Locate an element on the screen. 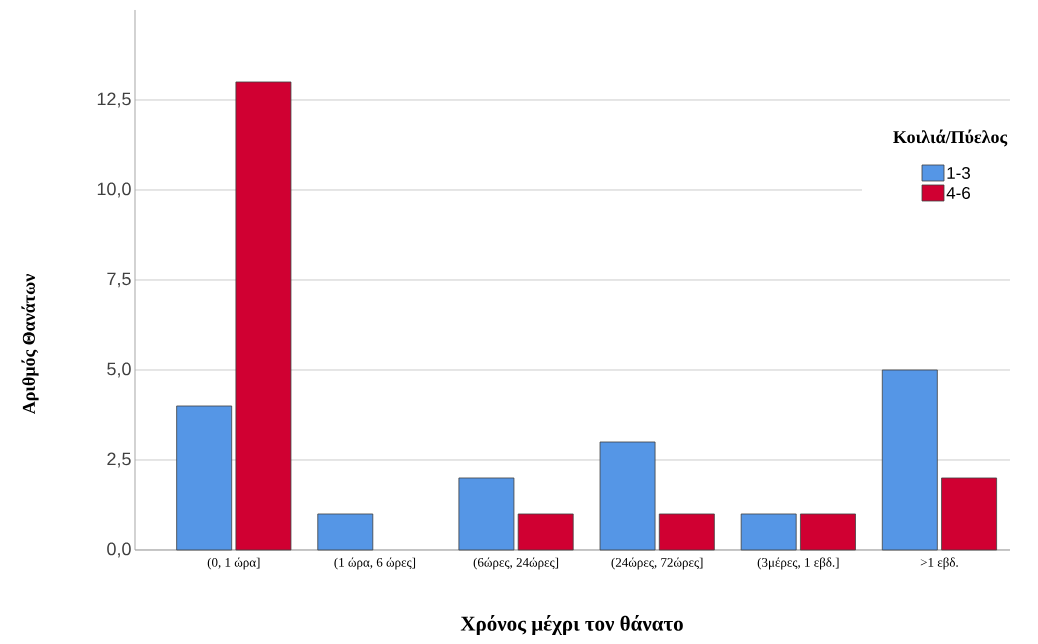 This screenshot has width=1038, height=644. x-tick-label: (3μέρες, 1 εβδ.] is located at coordinates (798, 563).